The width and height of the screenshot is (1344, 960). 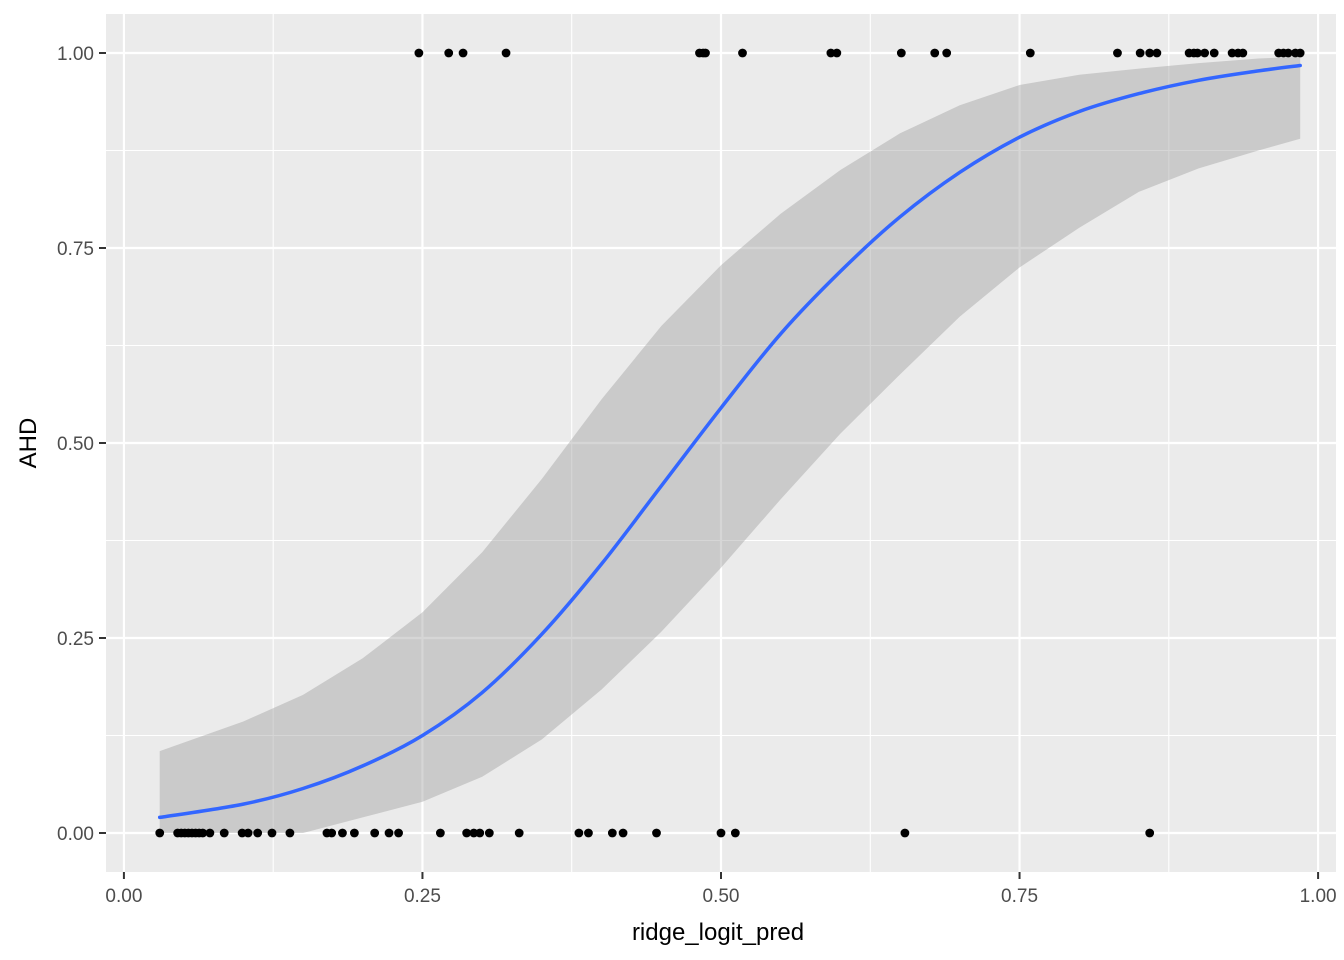 I want to click on y-tick-label: 0.50, so click(x=75, y=444).